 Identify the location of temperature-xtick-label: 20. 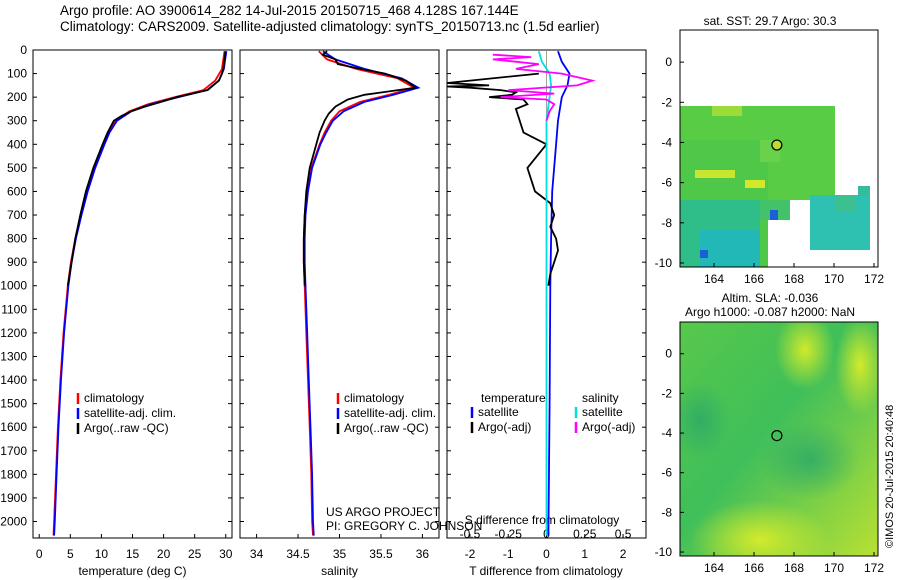
(164, 554).